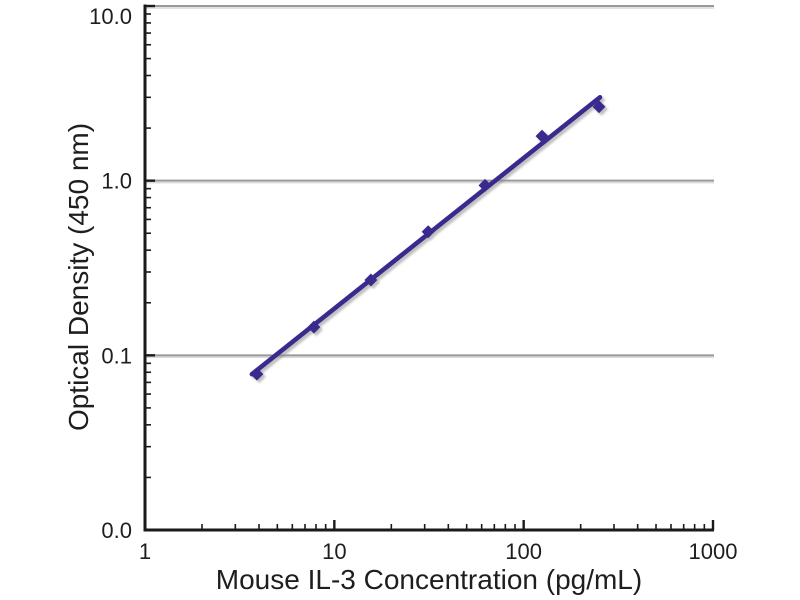 The height and width of the screenshot is (600, 800). What do you see at coordinates (116, 530) in the screenshot?
I see `y-tick-label: 0.0` at bounding box center [116, 530].